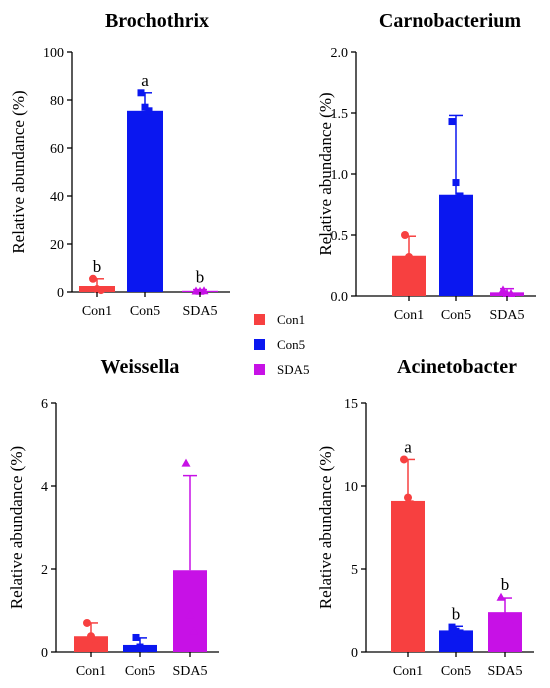  I want to click on legend-swatch-con5, so click(259, 344).